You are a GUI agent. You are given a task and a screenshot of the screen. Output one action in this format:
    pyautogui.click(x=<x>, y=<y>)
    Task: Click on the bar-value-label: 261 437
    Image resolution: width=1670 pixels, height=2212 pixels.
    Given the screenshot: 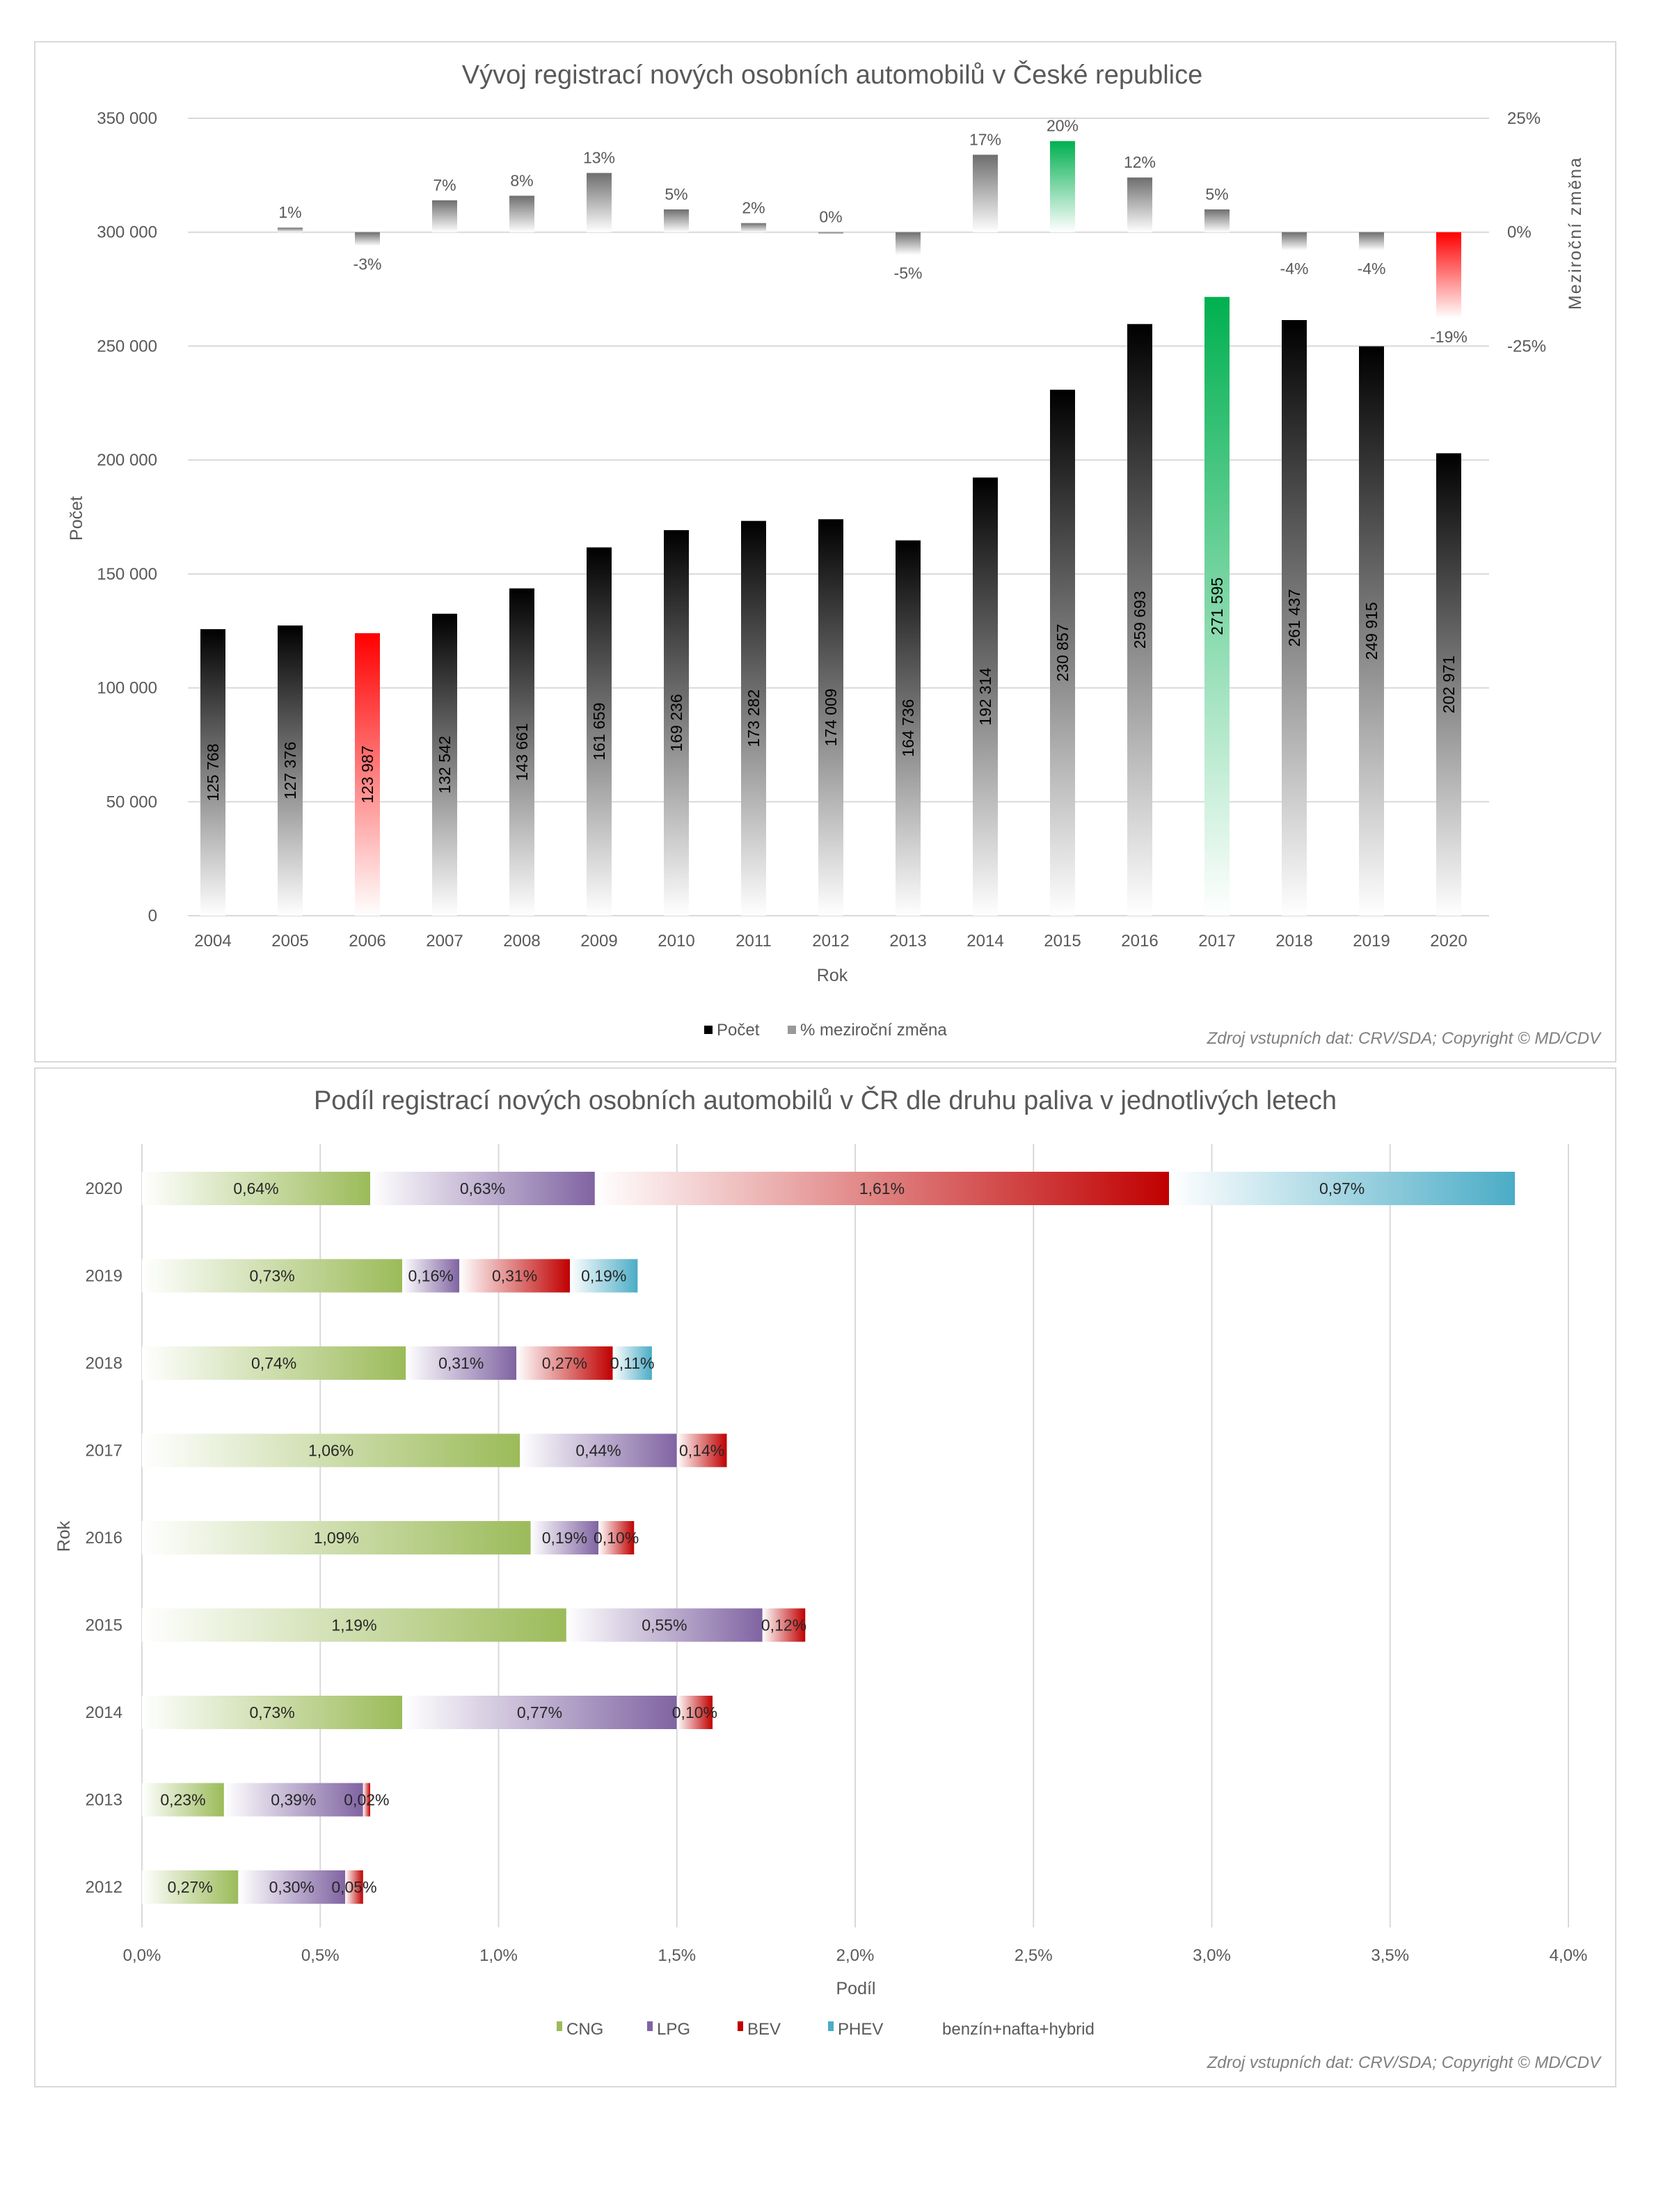 What is the action you would take?
    pyautogui.click(x=1294, y=617)
    